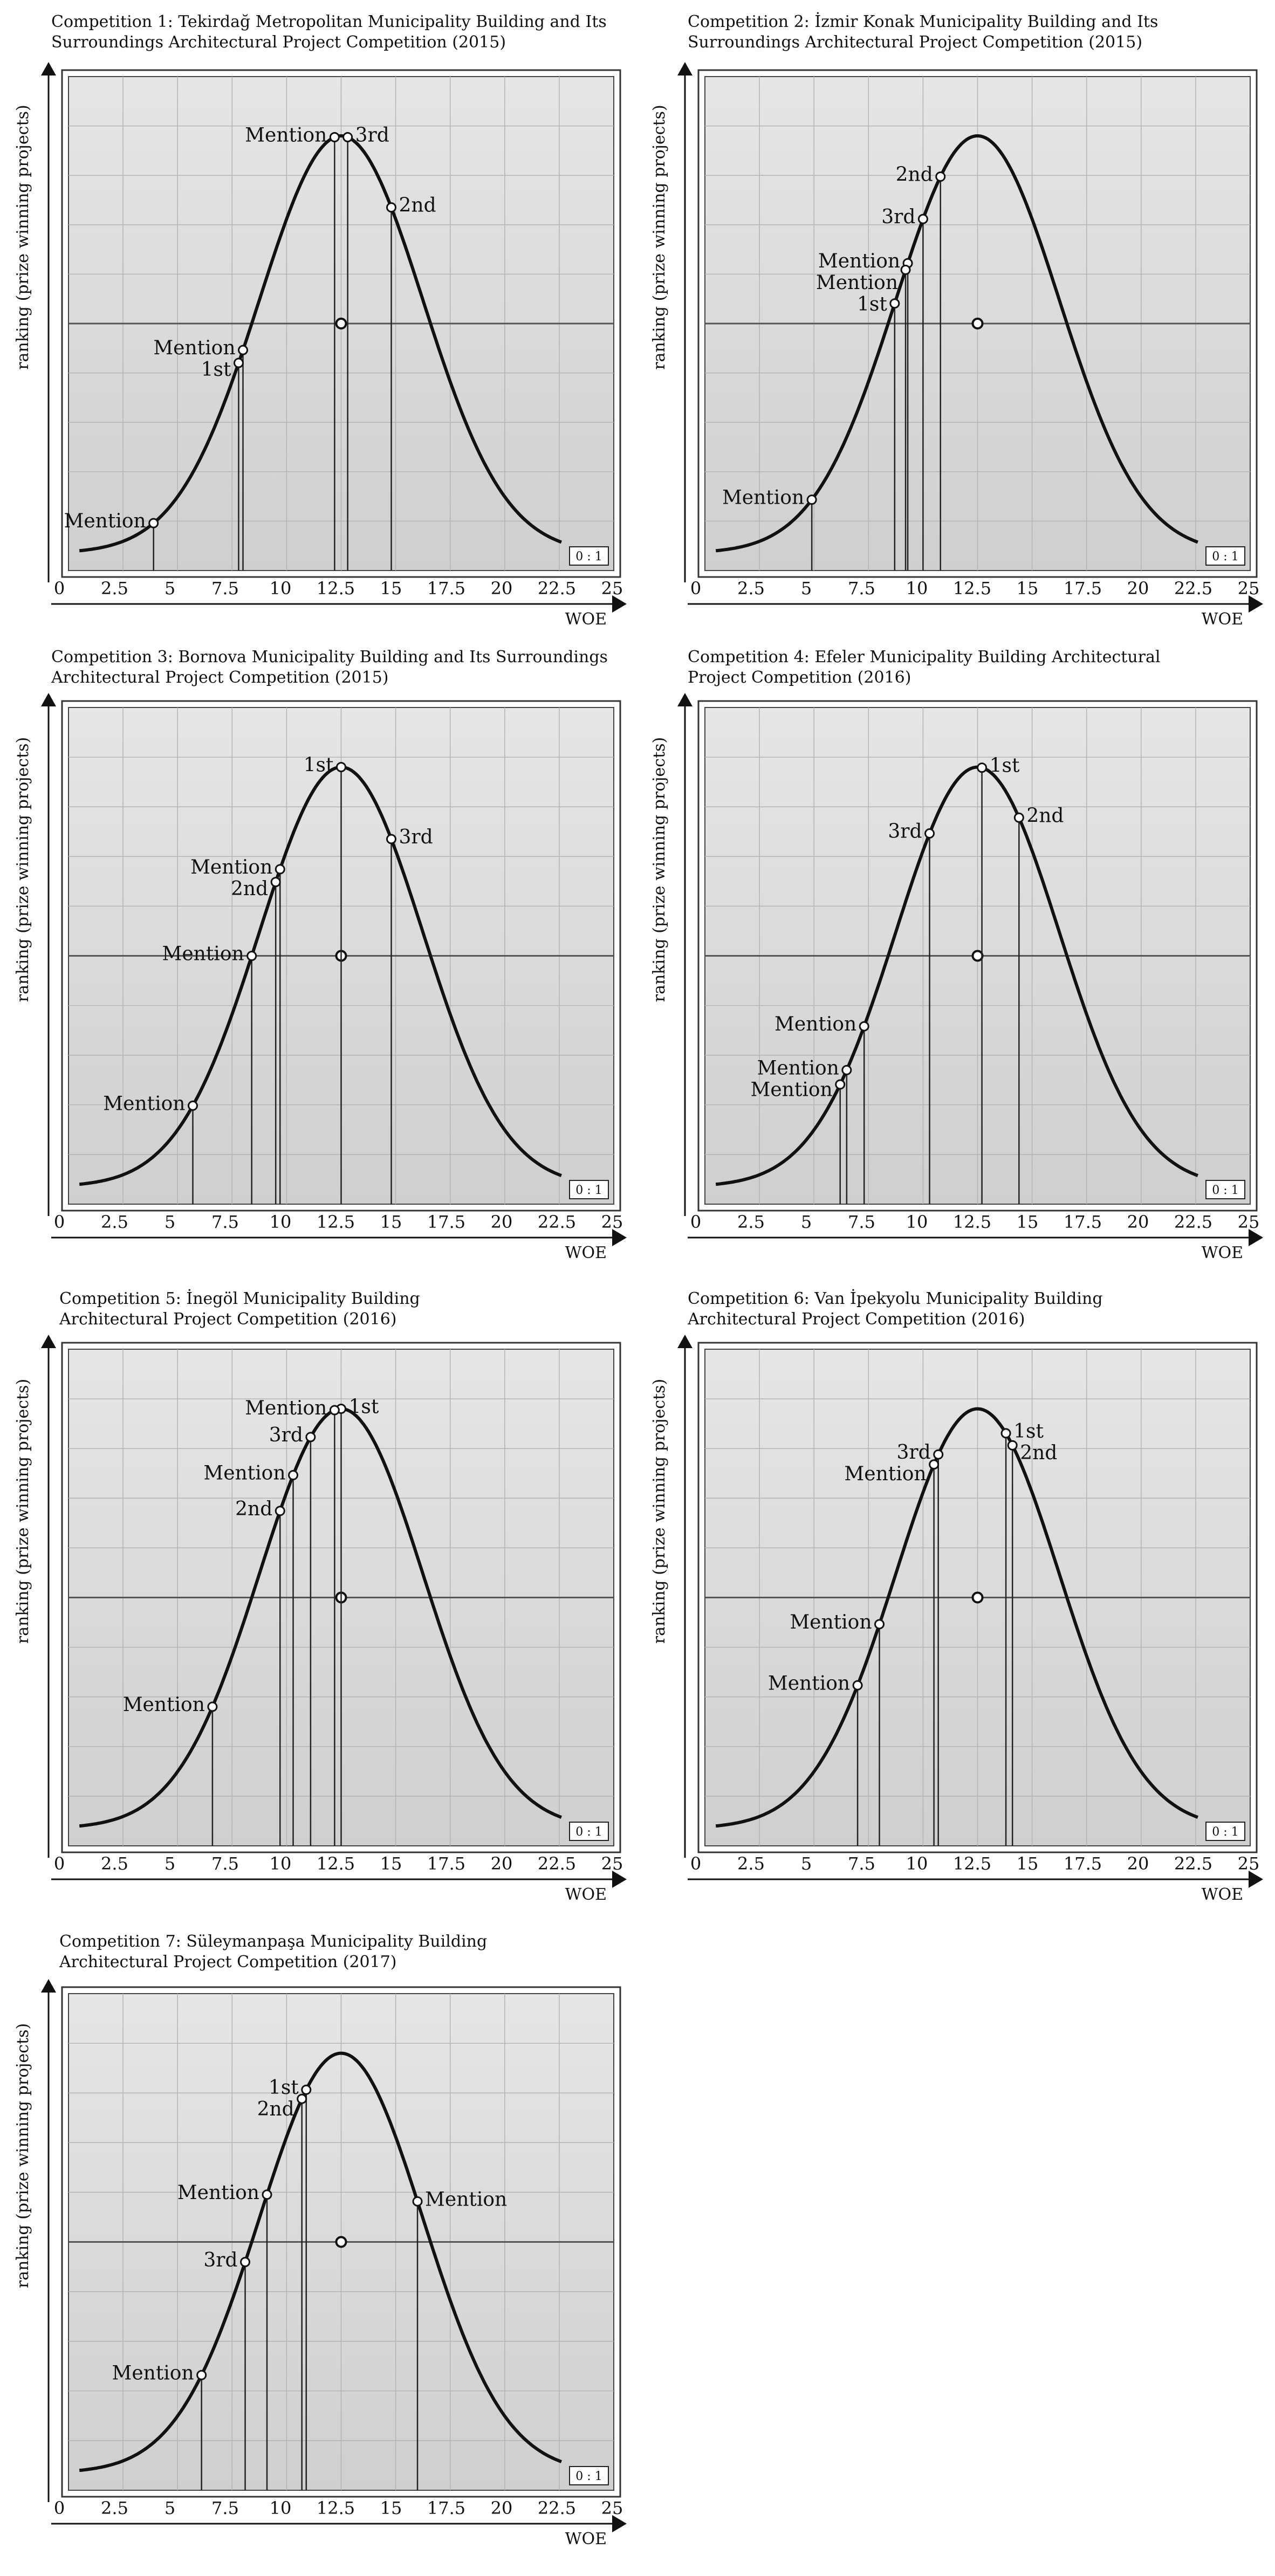 The height and width of the screenshot is (2576, 1275). Describe the element at coordinates (856, 1319) in the screenshot. I see `chart-title-line-2: Architectural Project Competition (2016)` at that location.